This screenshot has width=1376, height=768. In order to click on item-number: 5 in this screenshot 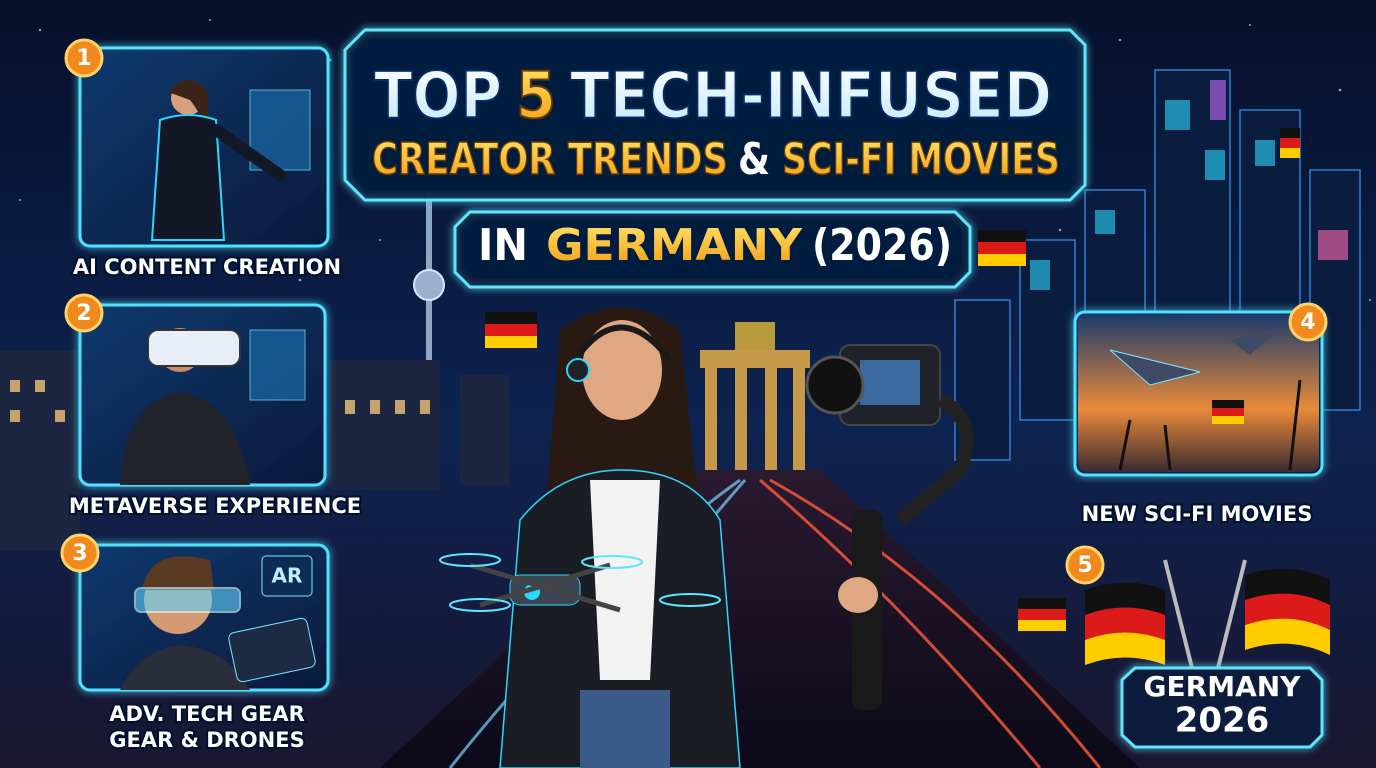, I will do `click(1084, 565)`.